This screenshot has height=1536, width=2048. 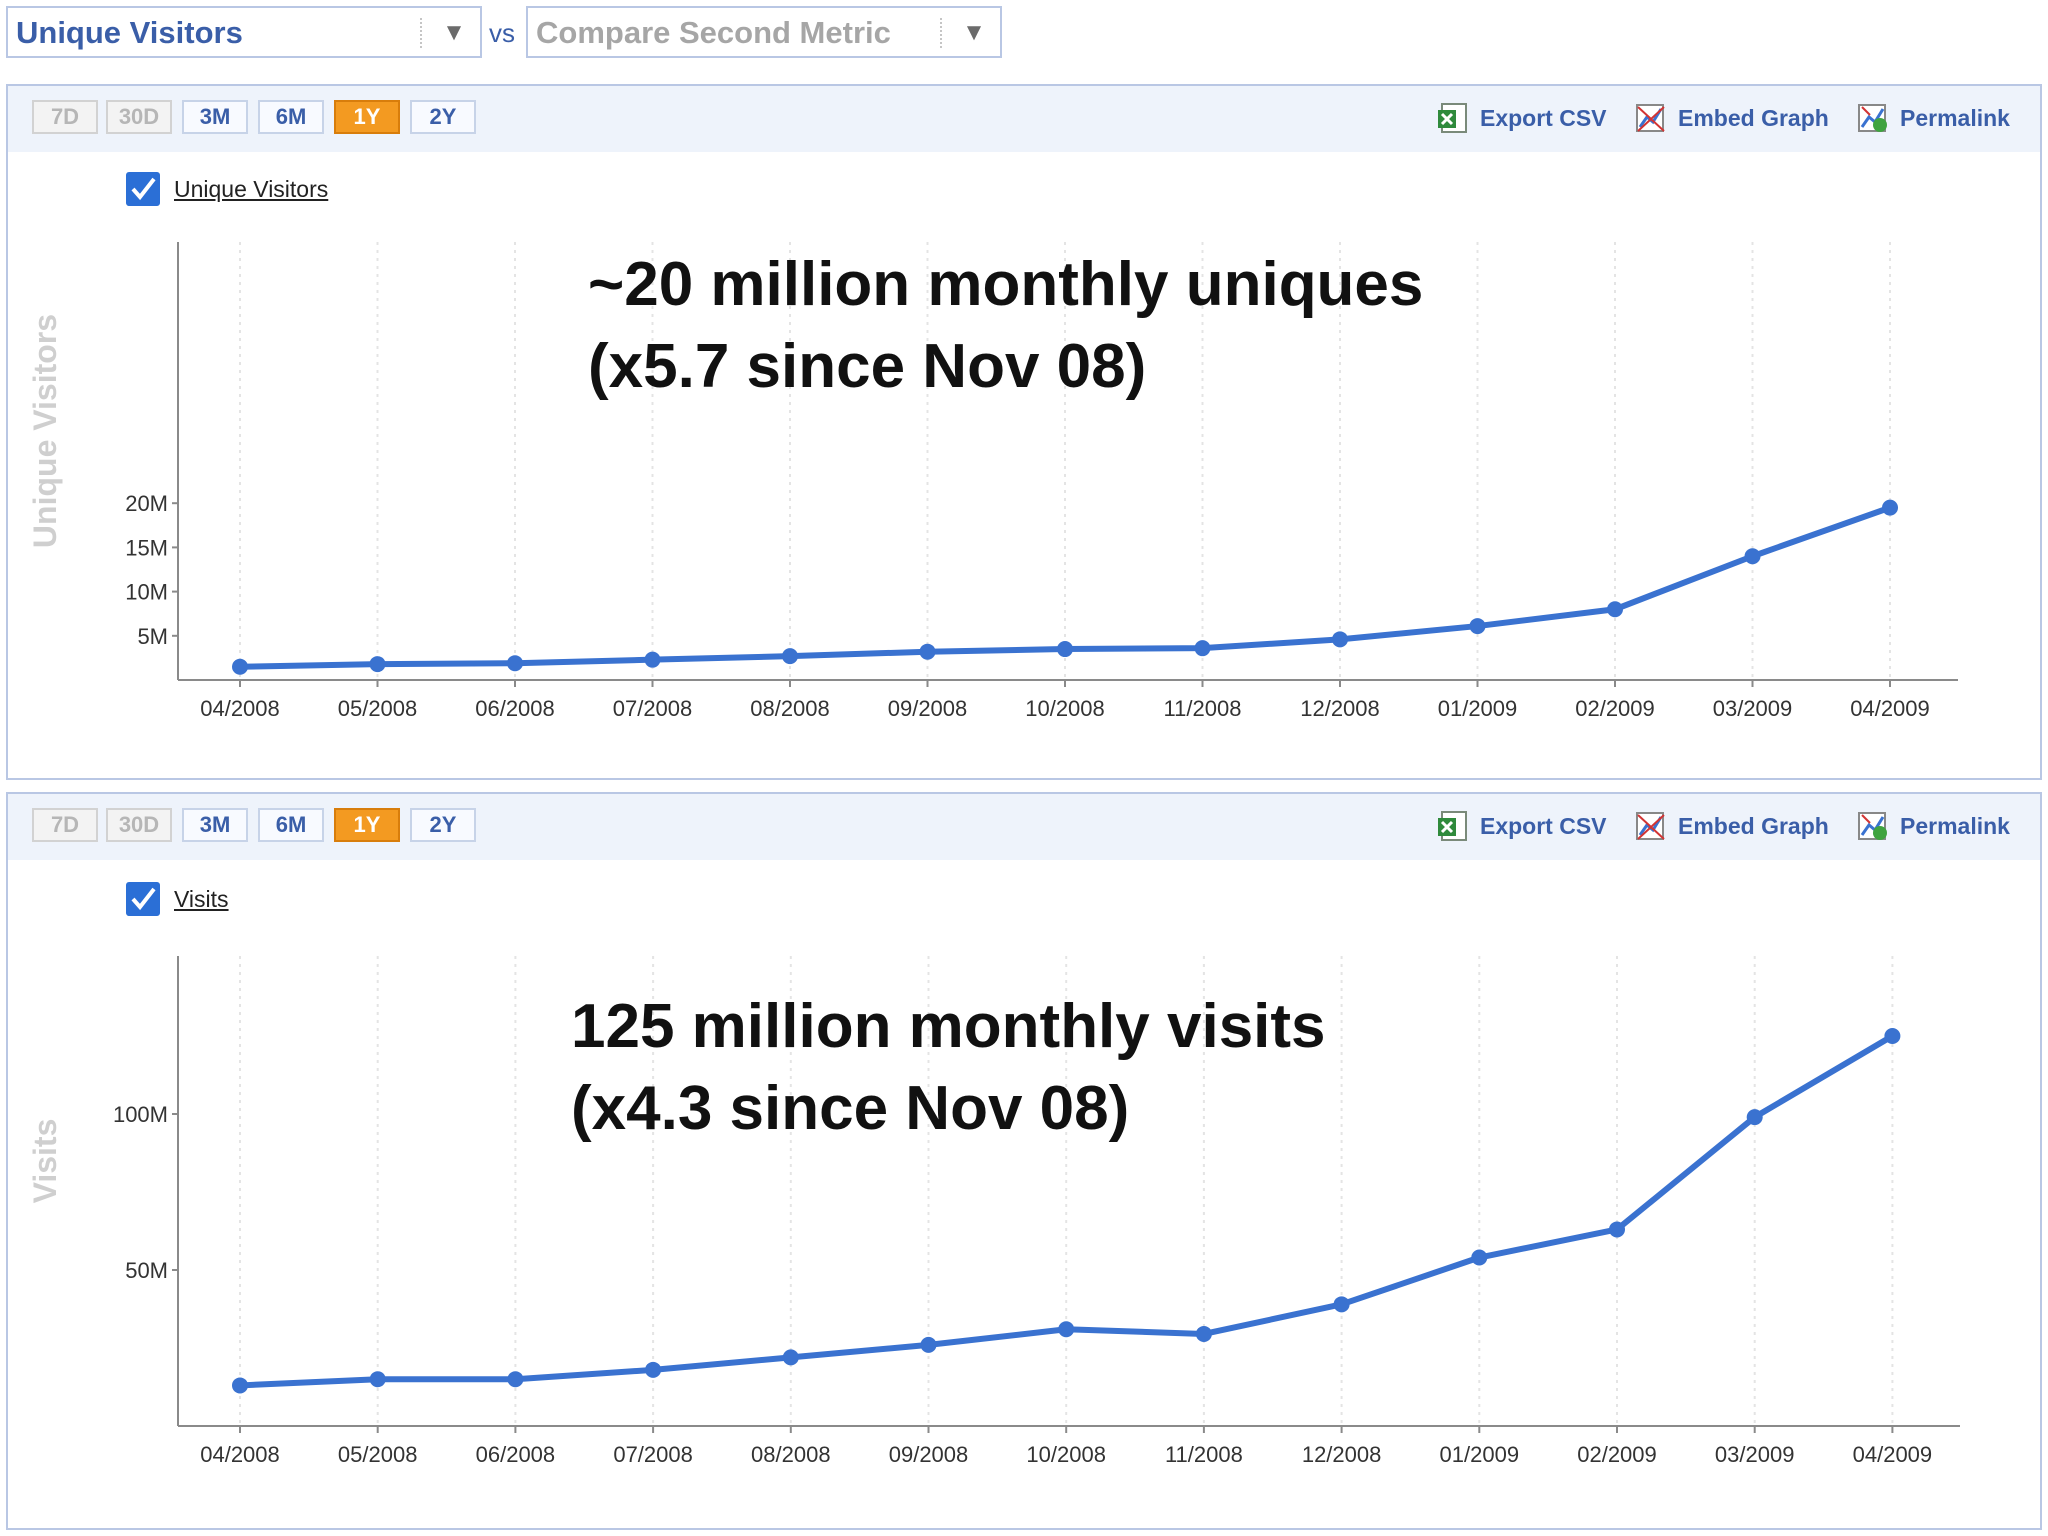 I want to click on secondary-metric-select: Compare Second Metric ▼, so click(x=764, y=32).